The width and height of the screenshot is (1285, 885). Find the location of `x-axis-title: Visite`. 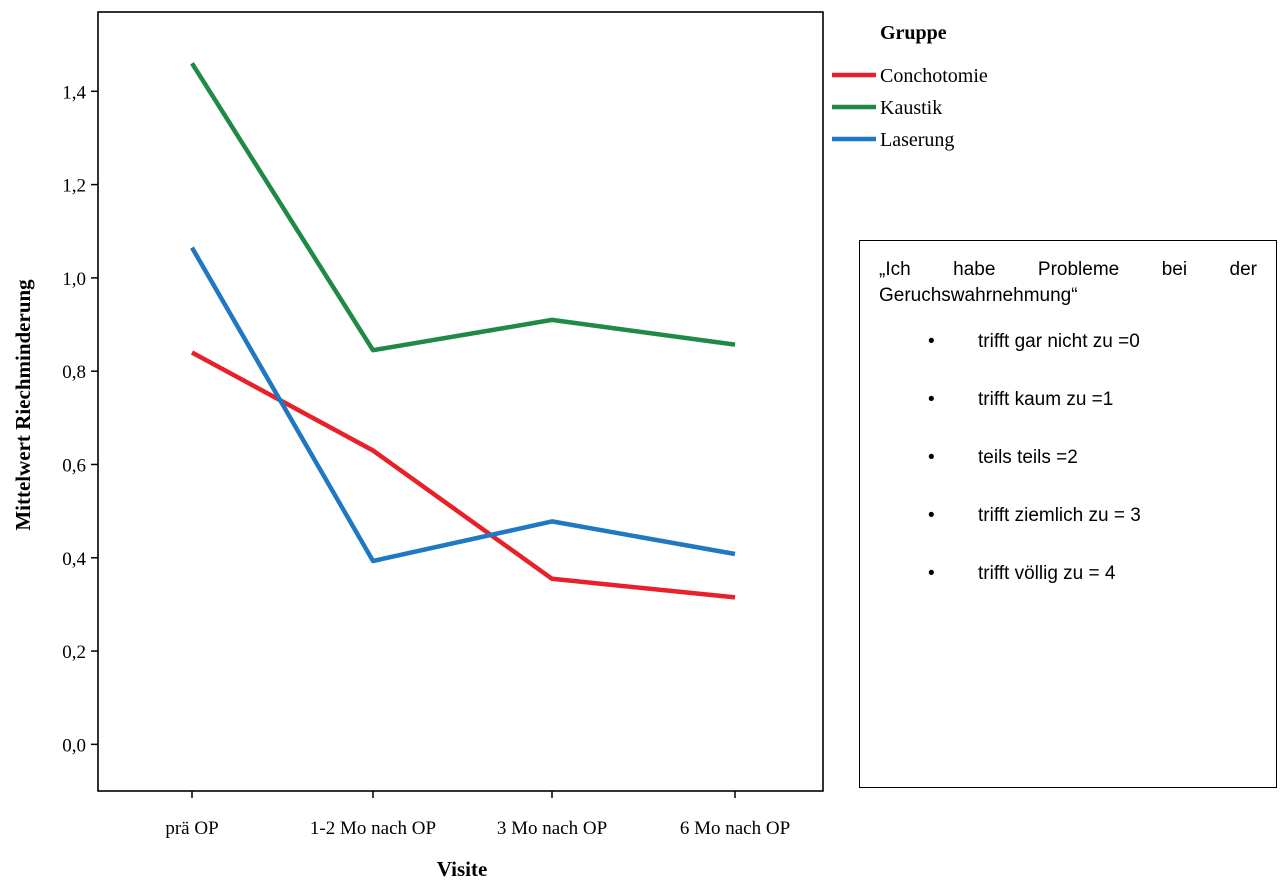

x-axis-title: Visite is located at coordinates (462, 869).